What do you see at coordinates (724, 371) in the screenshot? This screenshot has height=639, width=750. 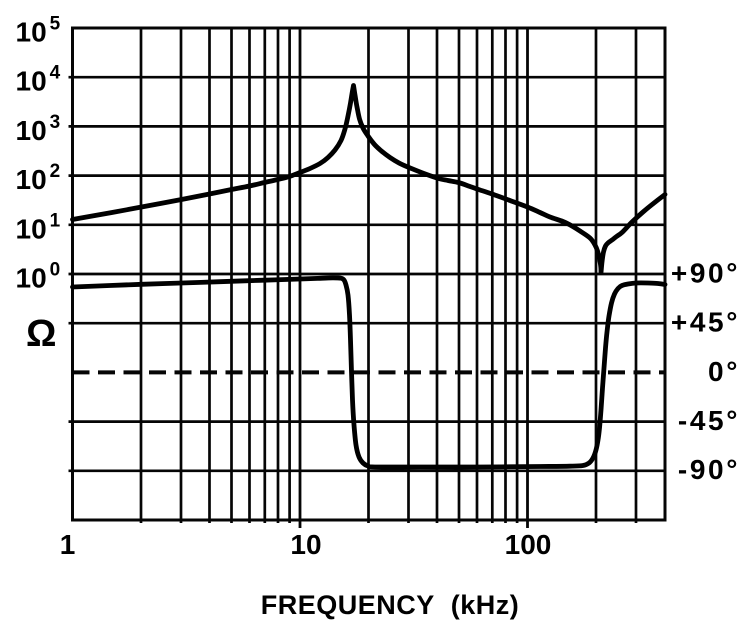 I see `svg-text: 0°` at bounding box center [724, 371].